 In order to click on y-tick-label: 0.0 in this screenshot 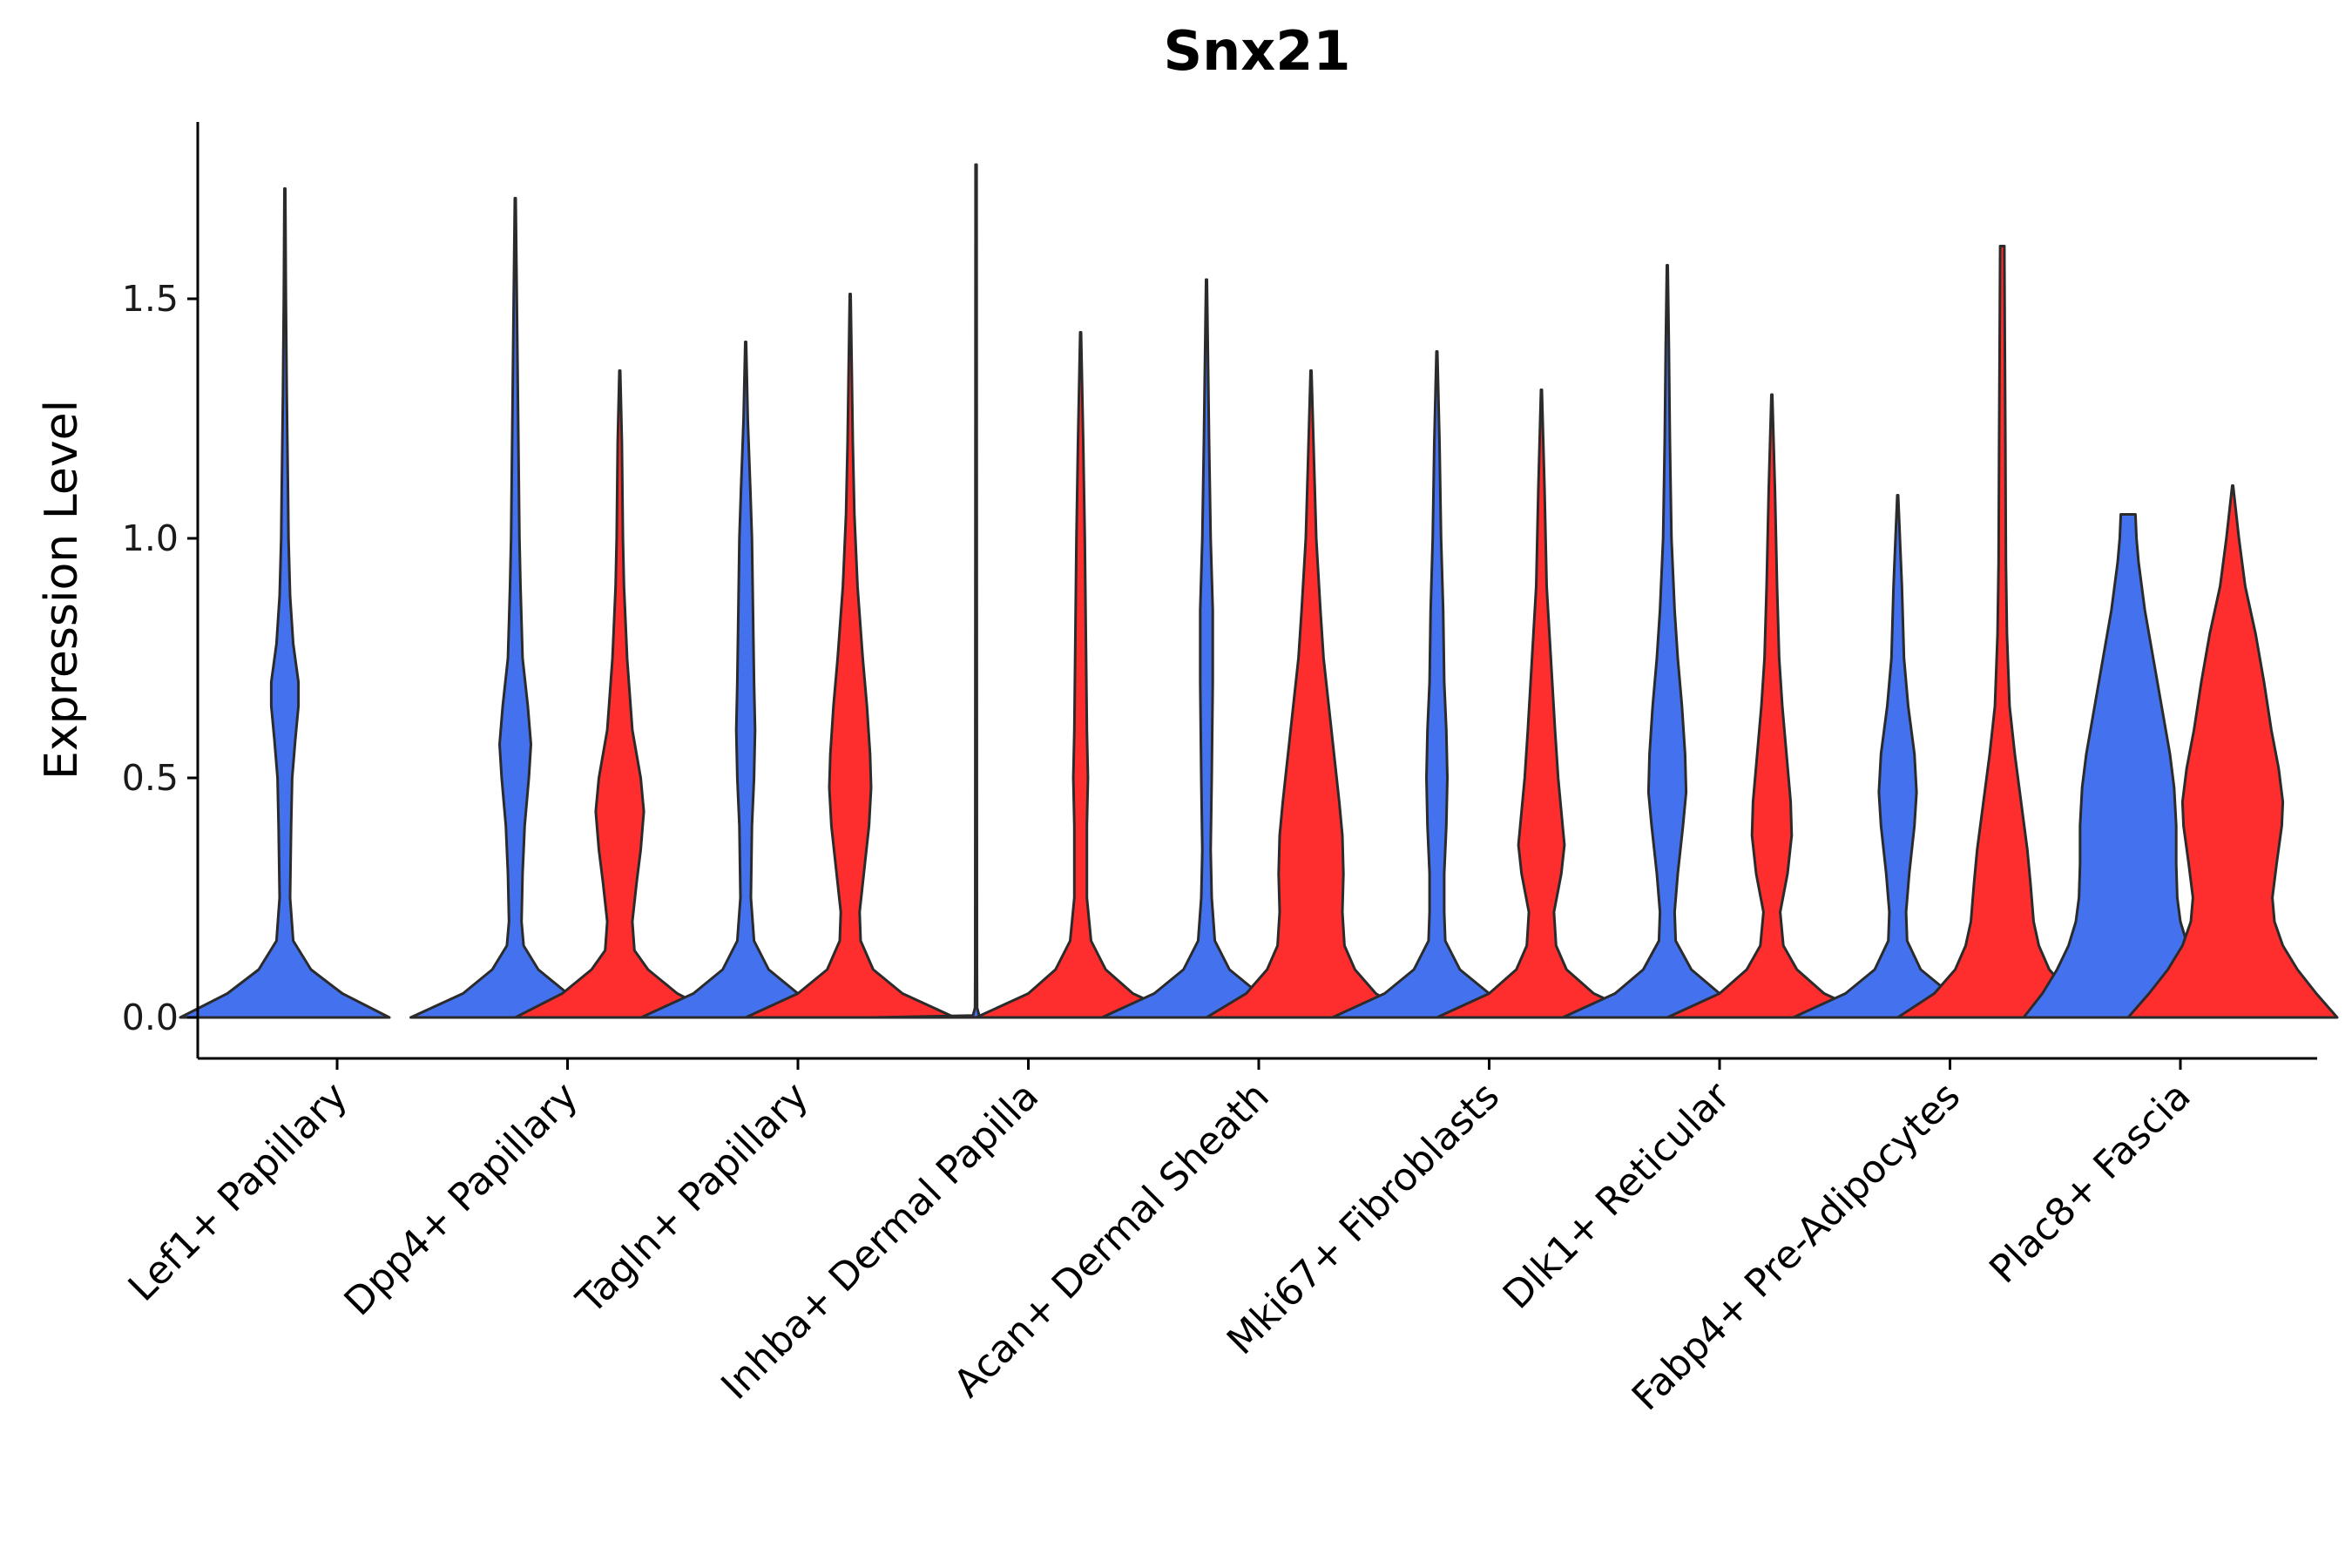, I will do `click(150, 1017)`.